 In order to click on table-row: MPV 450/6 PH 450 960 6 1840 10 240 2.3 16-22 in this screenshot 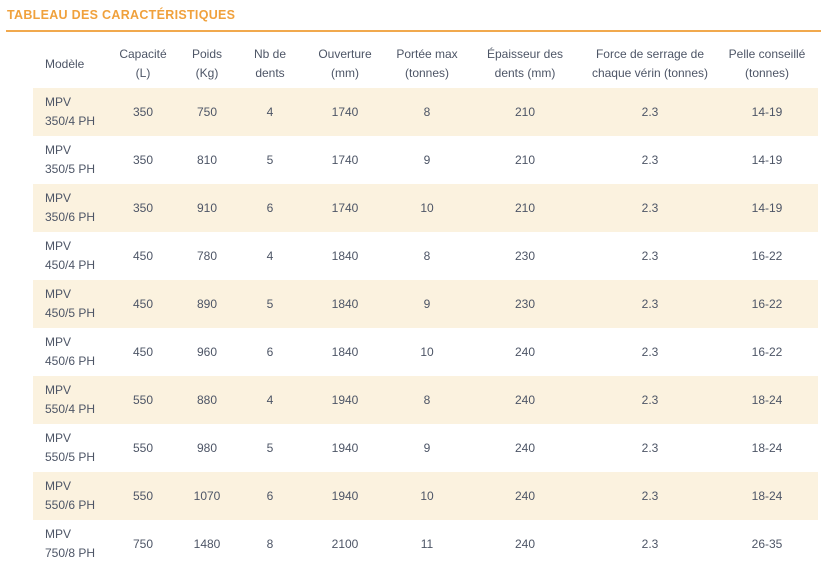, I will do `click(425, 352)`.